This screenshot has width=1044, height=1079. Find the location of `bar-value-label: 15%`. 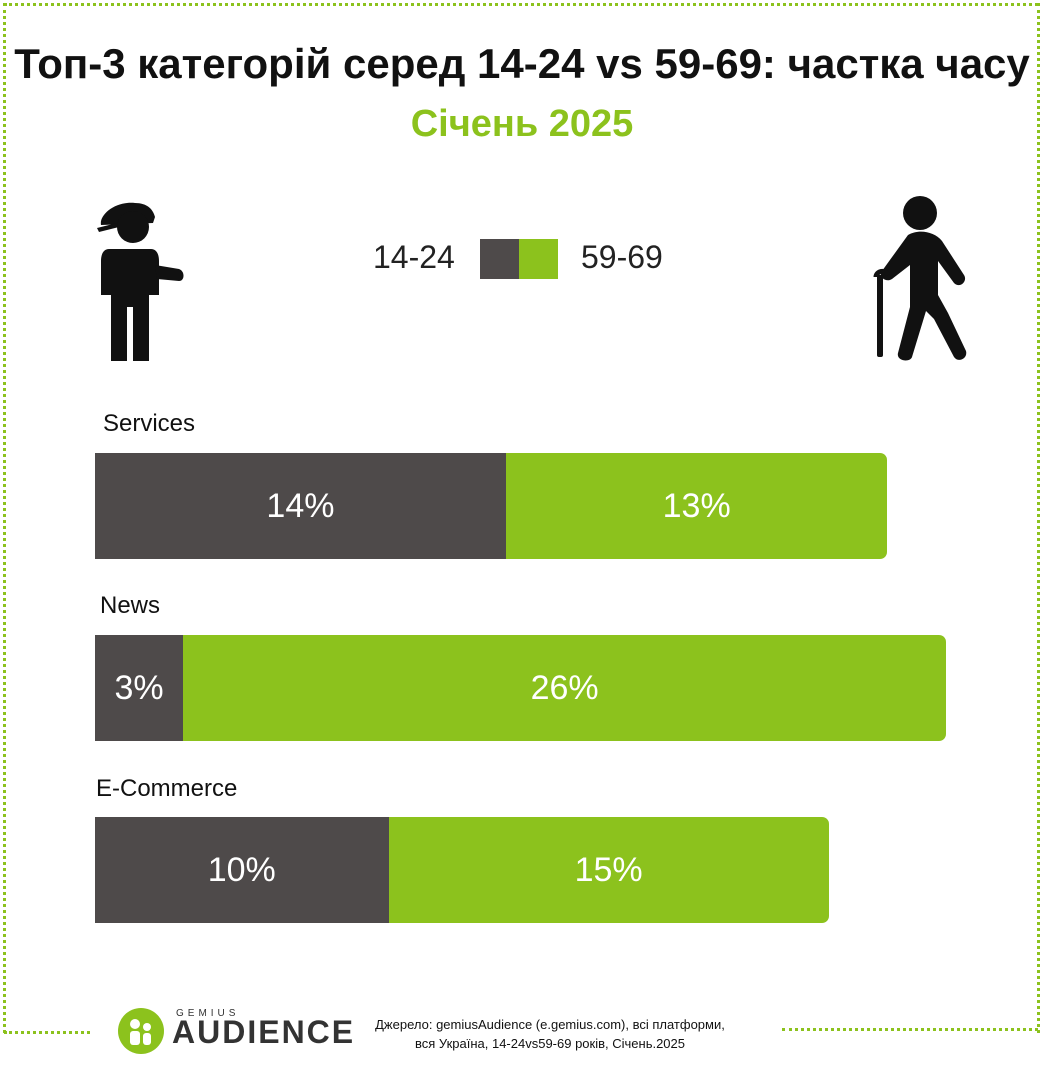

bar-value-label: 15% is located at coordinates (608, 869).